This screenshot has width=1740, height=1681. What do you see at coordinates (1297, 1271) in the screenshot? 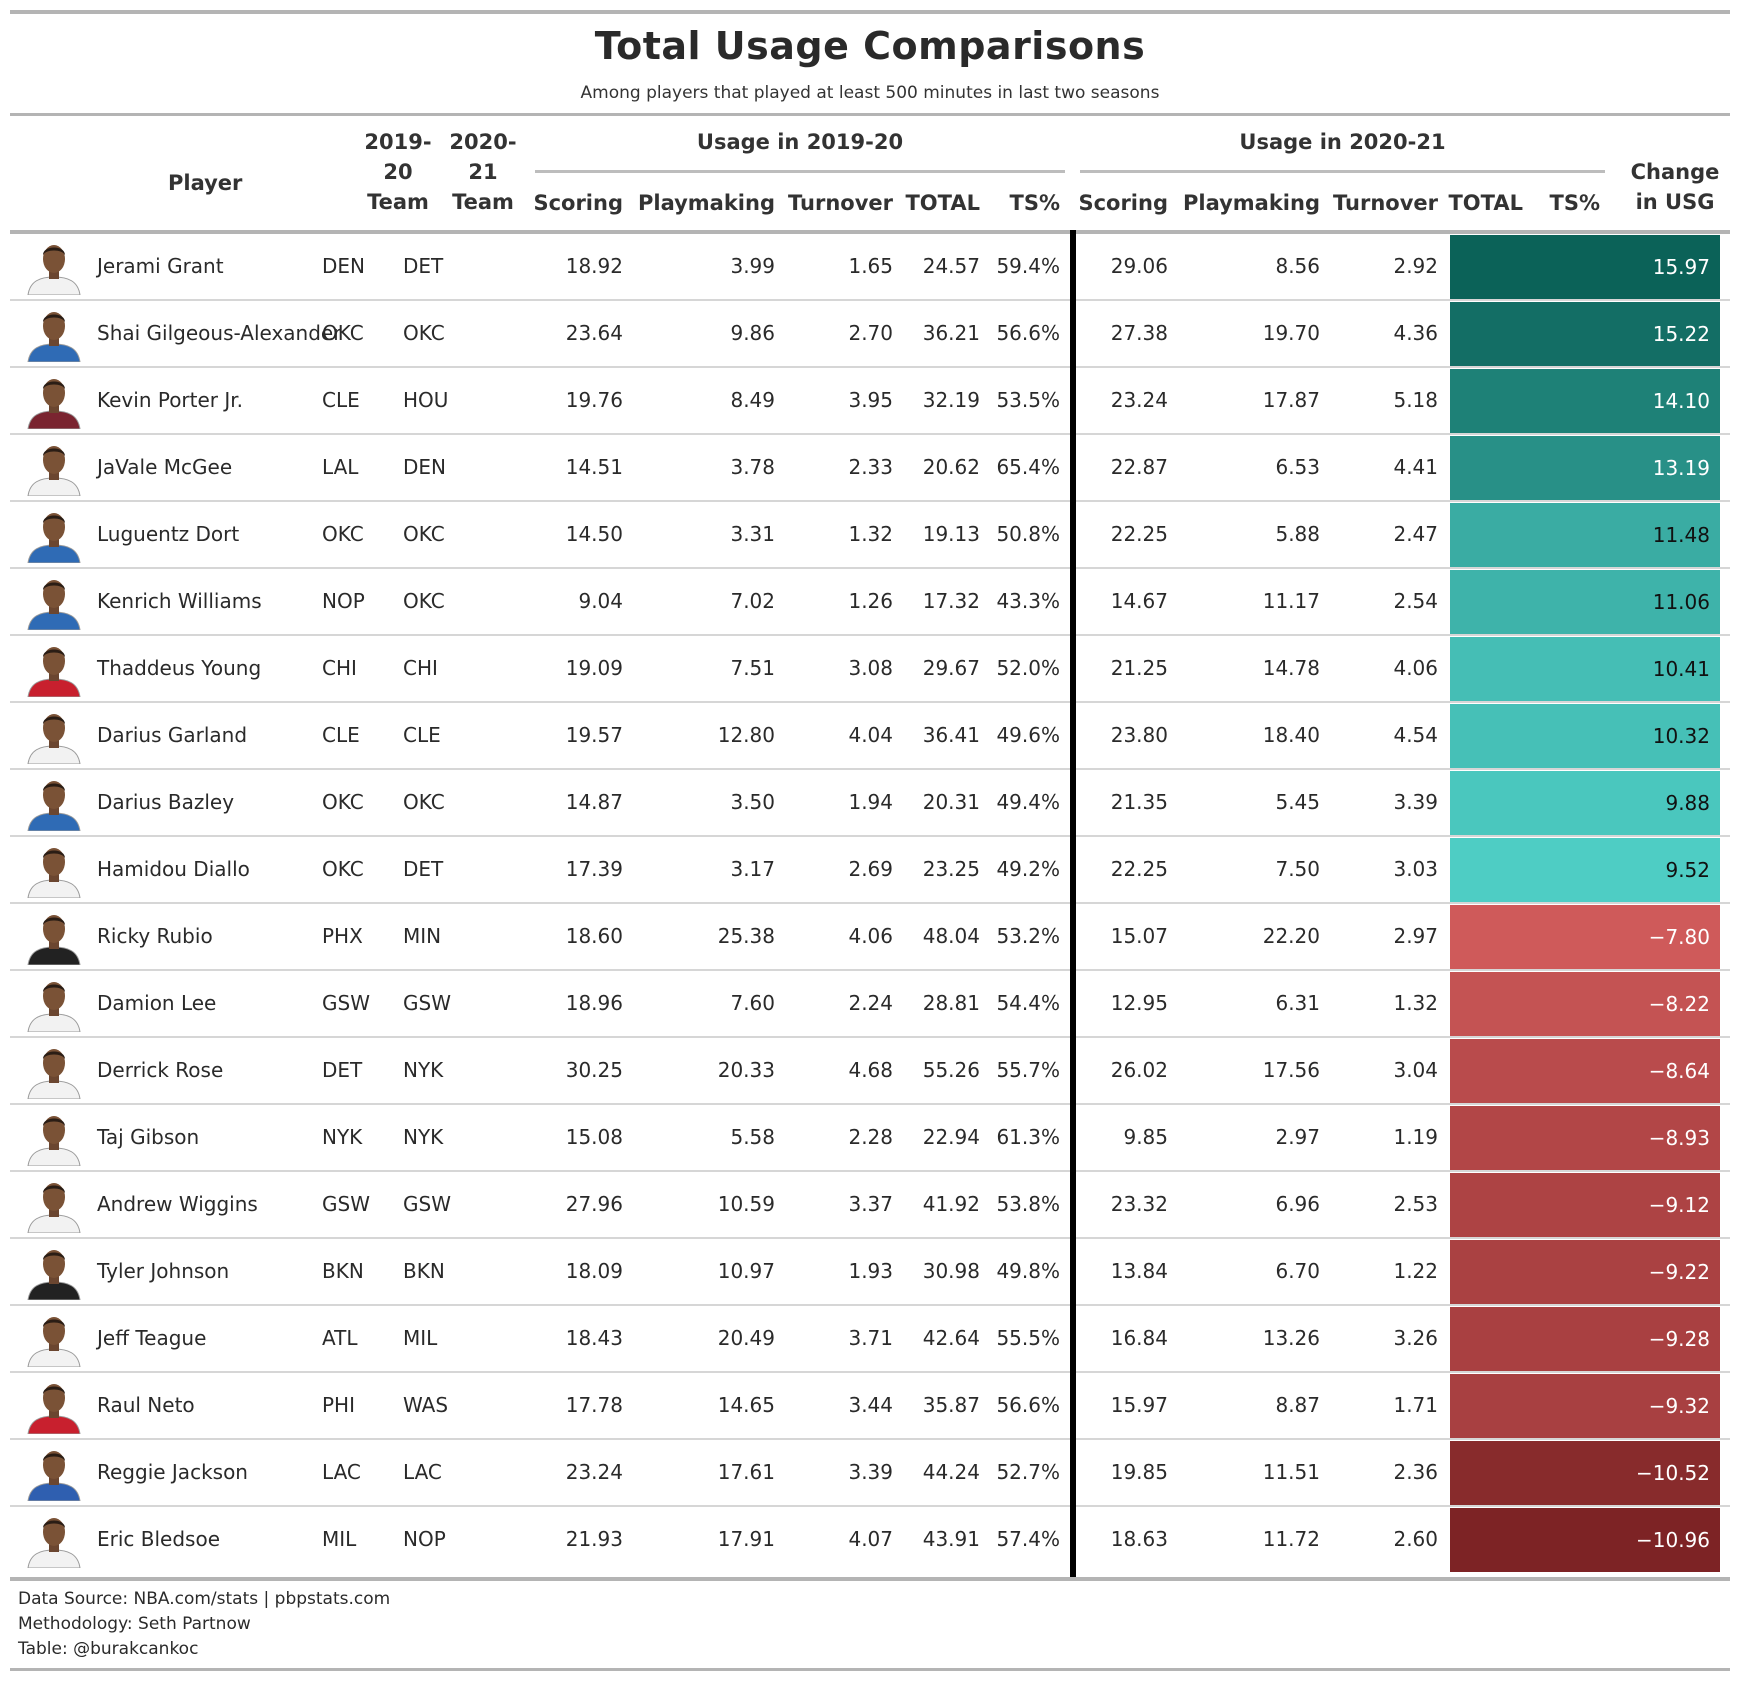
I see `playmaking-2021-cell: 6.70` at bounding box center [1297, 1271].